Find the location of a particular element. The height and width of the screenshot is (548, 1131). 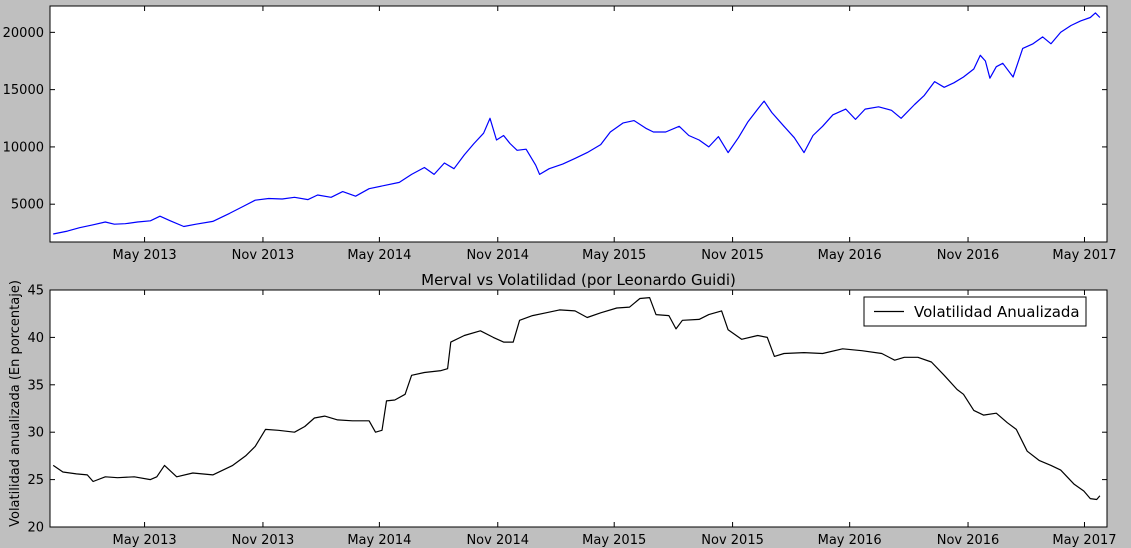

volatility-legend: Volatilidad Anualizada is located at coordinates (975, 311).